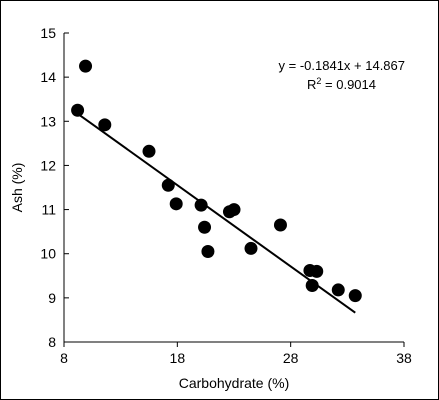 The height and width of the screenshot is (400, 439). What do you see at coordinates (318, 81) in the screenshot?
I see `r-squared-exponent: 2` at bounding box center [318, 81].